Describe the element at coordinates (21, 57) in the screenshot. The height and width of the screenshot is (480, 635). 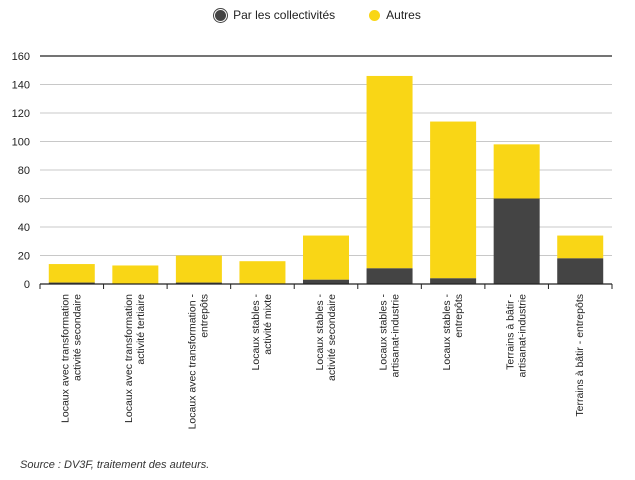
I see `y-tick-label-160: 160` at that location.